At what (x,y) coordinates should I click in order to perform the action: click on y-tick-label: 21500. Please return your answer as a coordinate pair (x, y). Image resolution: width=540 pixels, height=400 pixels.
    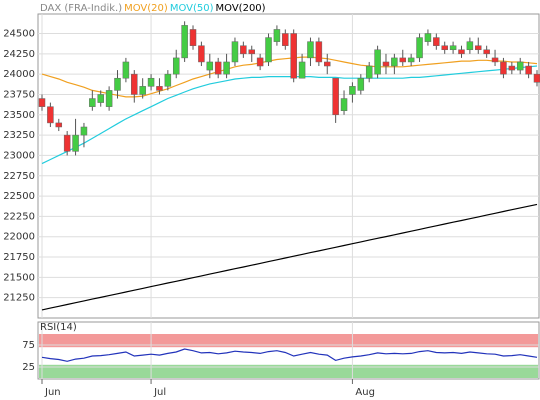
    Looking at the image, I should click on (19, 277).